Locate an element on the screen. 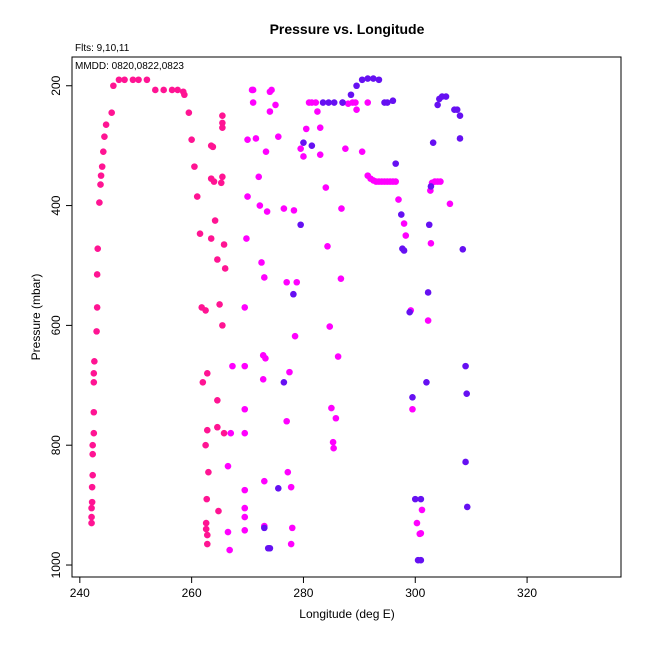  x-tick-label: 240 is located at coordinates (80, 593).